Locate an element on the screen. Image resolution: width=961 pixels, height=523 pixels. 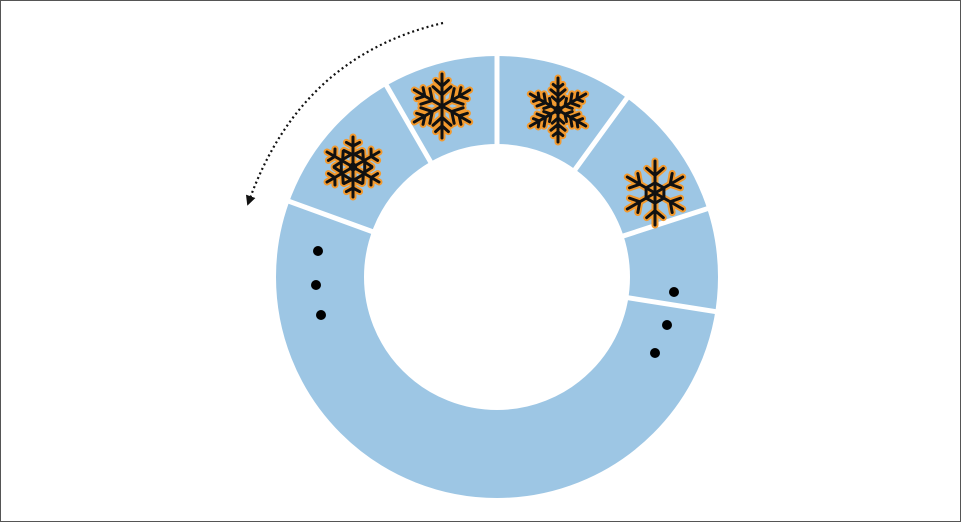
rotation-arrow is located at coordinates (344, 113).